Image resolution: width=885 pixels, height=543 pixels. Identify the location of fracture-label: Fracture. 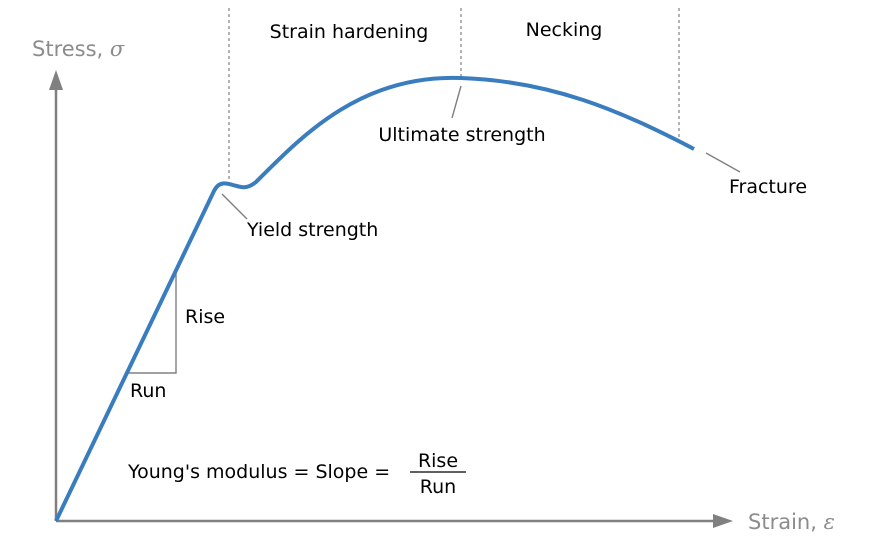
(768, 187).